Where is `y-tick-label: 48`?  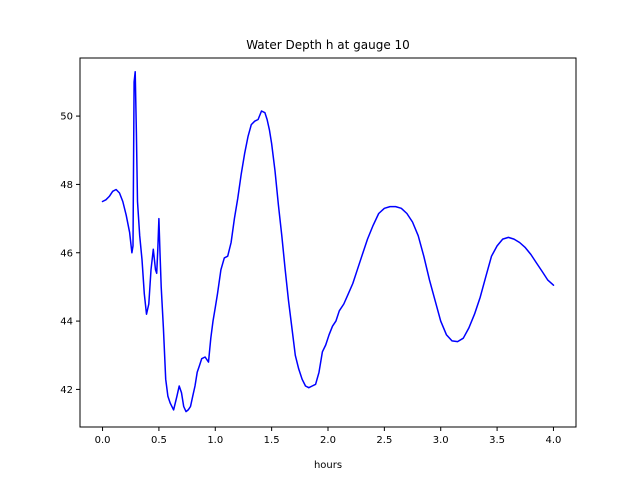
y-tick-label: 48 is located at coordinates (66, 185).